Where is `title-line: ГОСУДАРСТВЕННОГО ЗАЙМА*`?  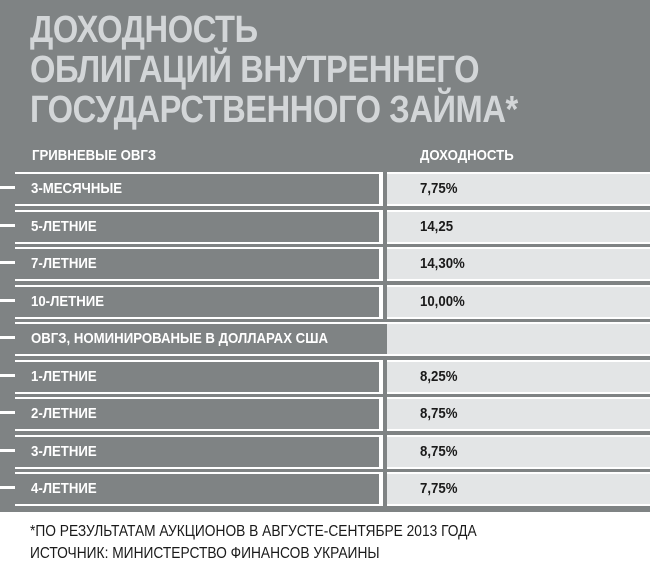
title-line: ГОСУДАРСТВЕННОГО ЗАЙМА* is located at coordinates (274, 110).